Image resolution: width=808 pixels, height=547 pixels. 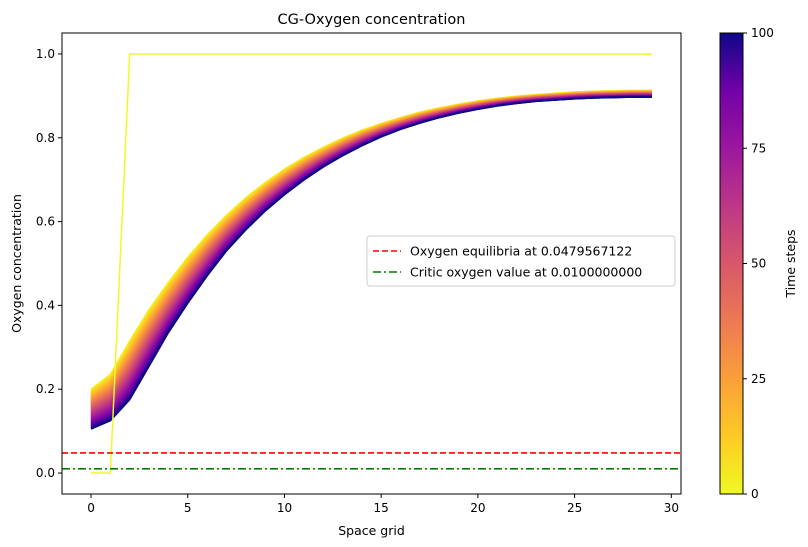 What do you see at coordinates (45, 222) in the screenshot?
I see `y-tick-label: 0.6` at bounding box center [45, 222].